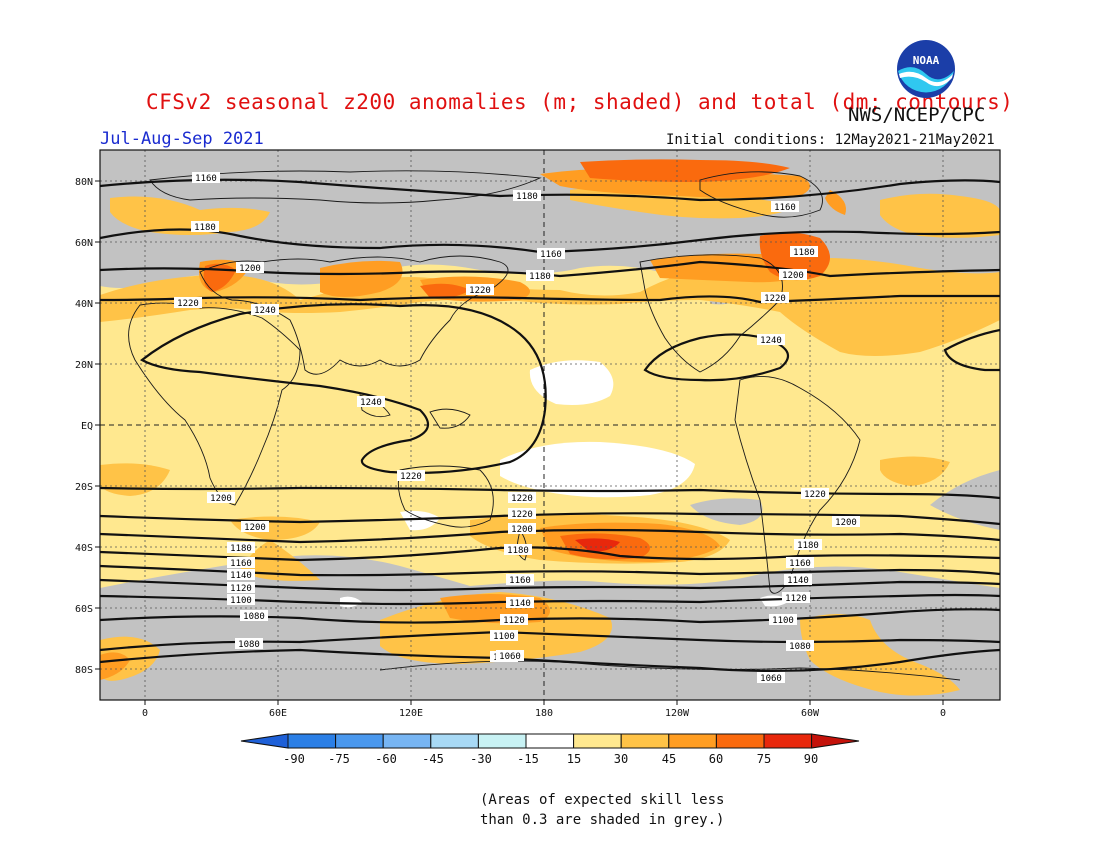  What do you see at coordinates (621, 759) in the screenshot?
I see `colorbar-tick: 30` at bounding box center [621, 759].